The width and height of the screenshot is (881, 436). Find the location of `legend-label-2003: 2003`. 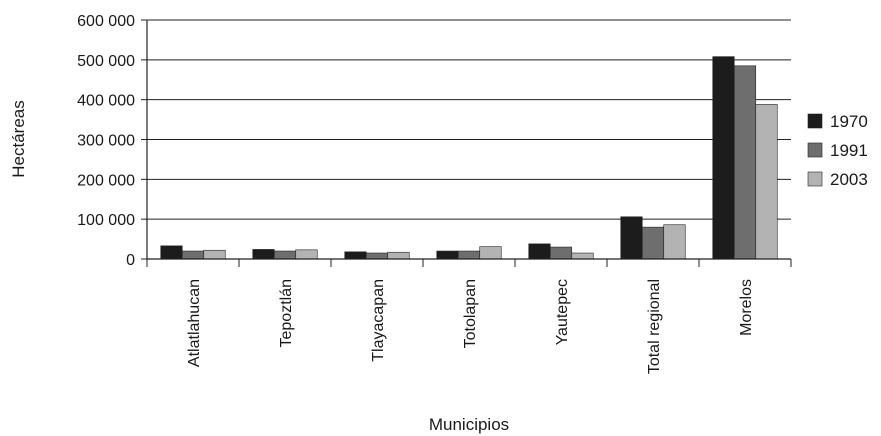

legend-label-2003: 2003 is located at coordinates (849, 179).